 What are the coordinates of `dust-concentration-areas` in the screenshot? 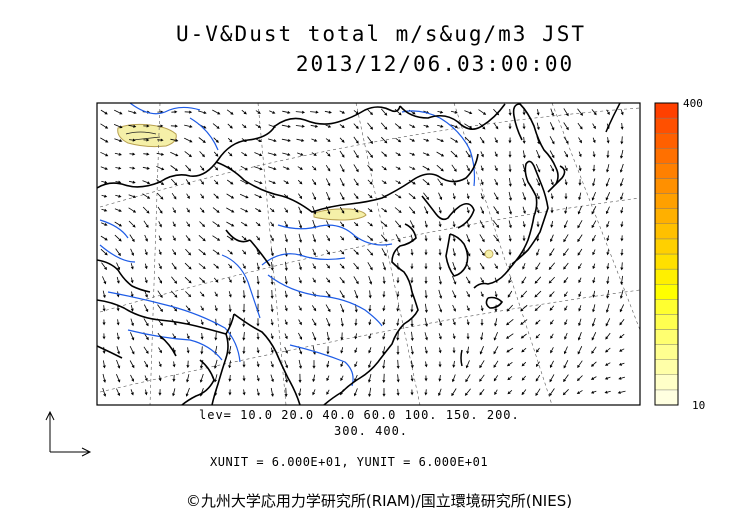 It's located at (305, 191).